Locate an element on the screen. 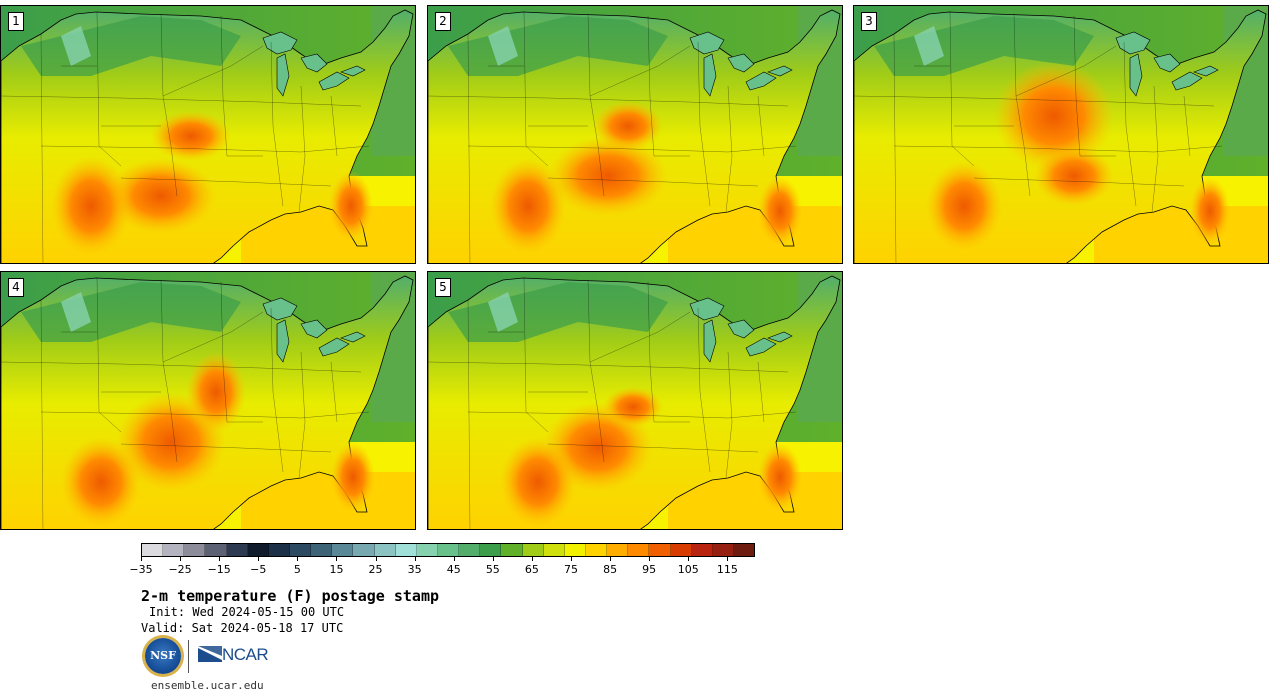  colorbar-tick-label: 15 is located at coordinates (336, 569).